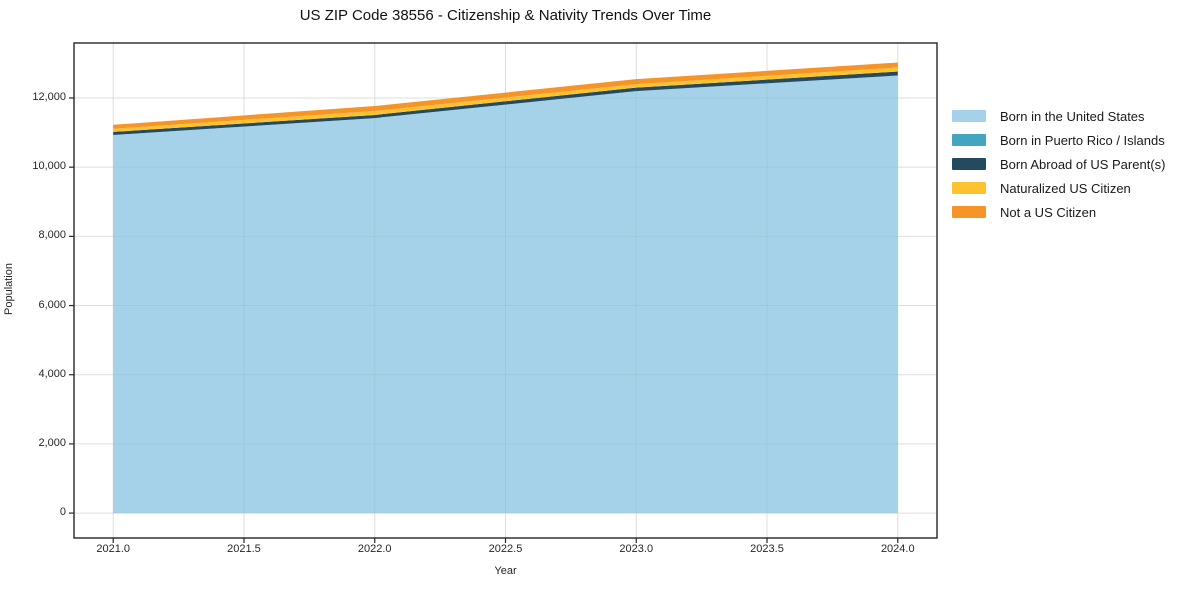 The height and width of the screenshot is (590, 1189). I want to click on y-axis-label: Population, so click(9, 289).